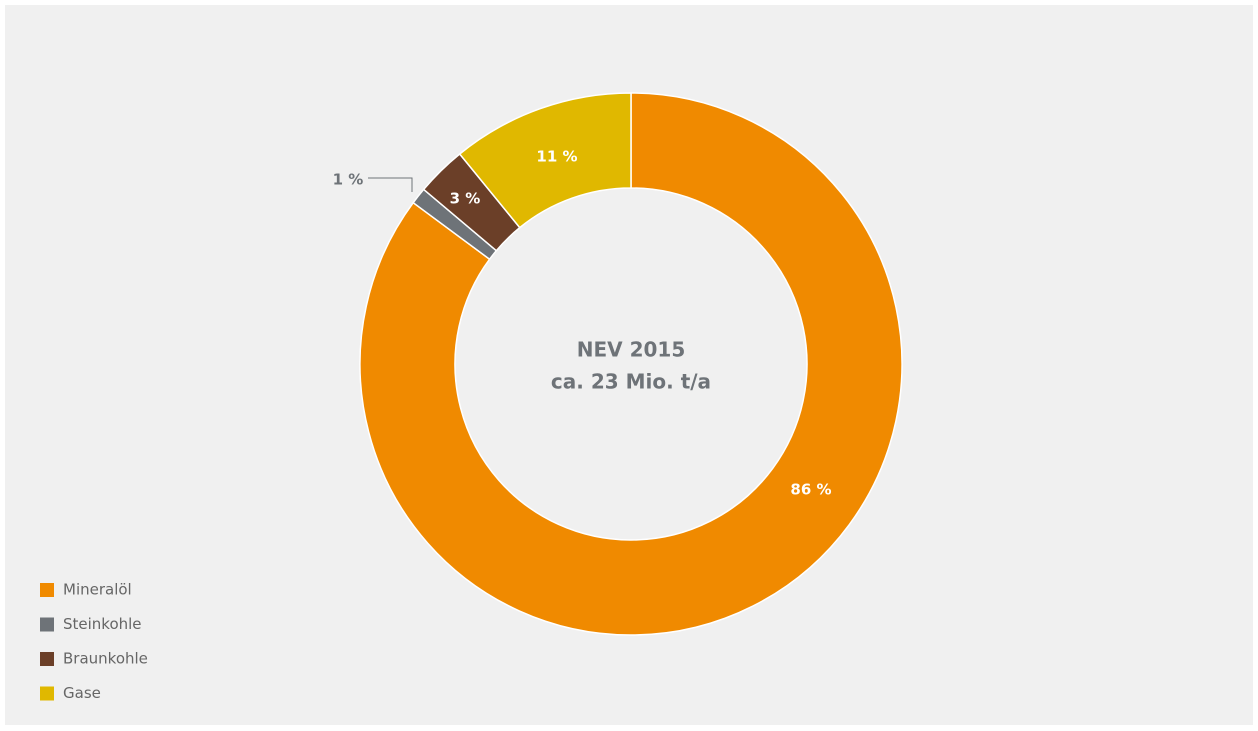 This screenshot has width=1258, height=731. What do you see at coordinates (556, 157) in the screenshot?
I see `data-label: 11 %` at bounding box center [556, 157].